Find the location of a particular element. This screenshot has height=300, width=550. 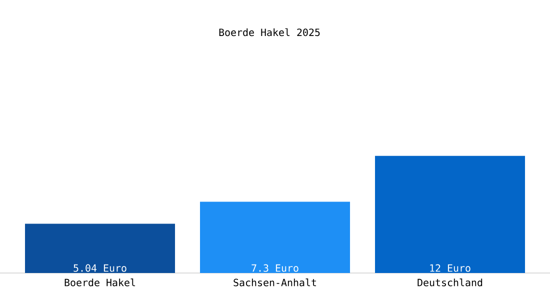

chart-title: Boerde Hakel 2025 is located at coordinates (269, 32).